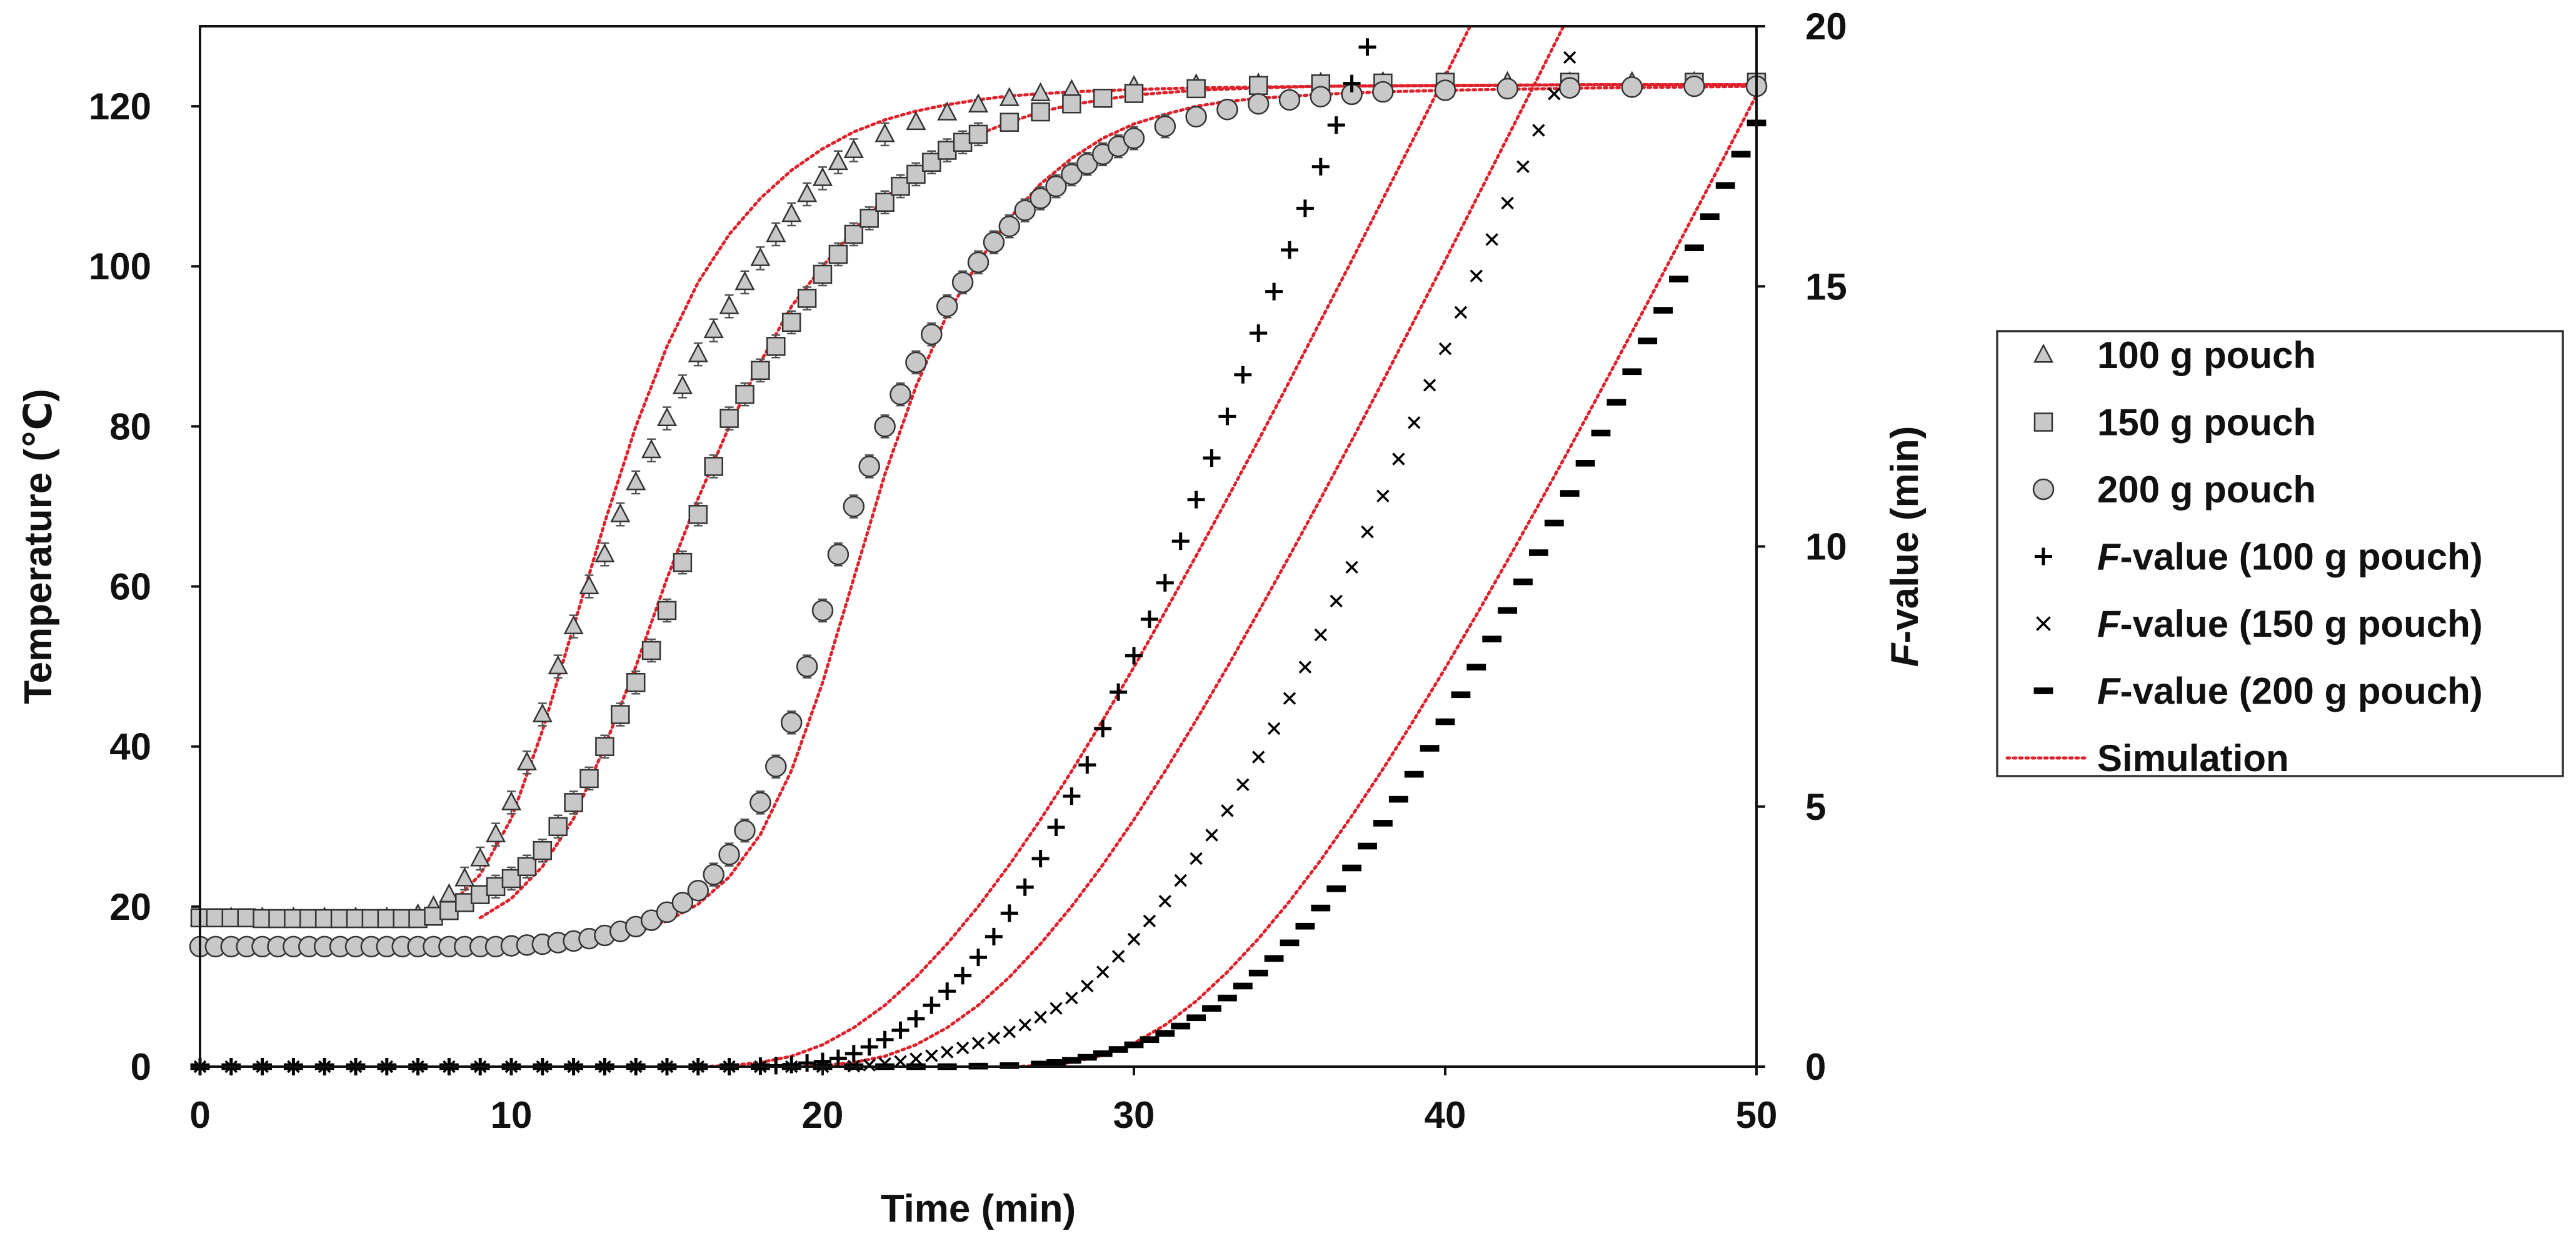  I want to click on legend-label-text: 150 g pouch, so click(2206, 423).